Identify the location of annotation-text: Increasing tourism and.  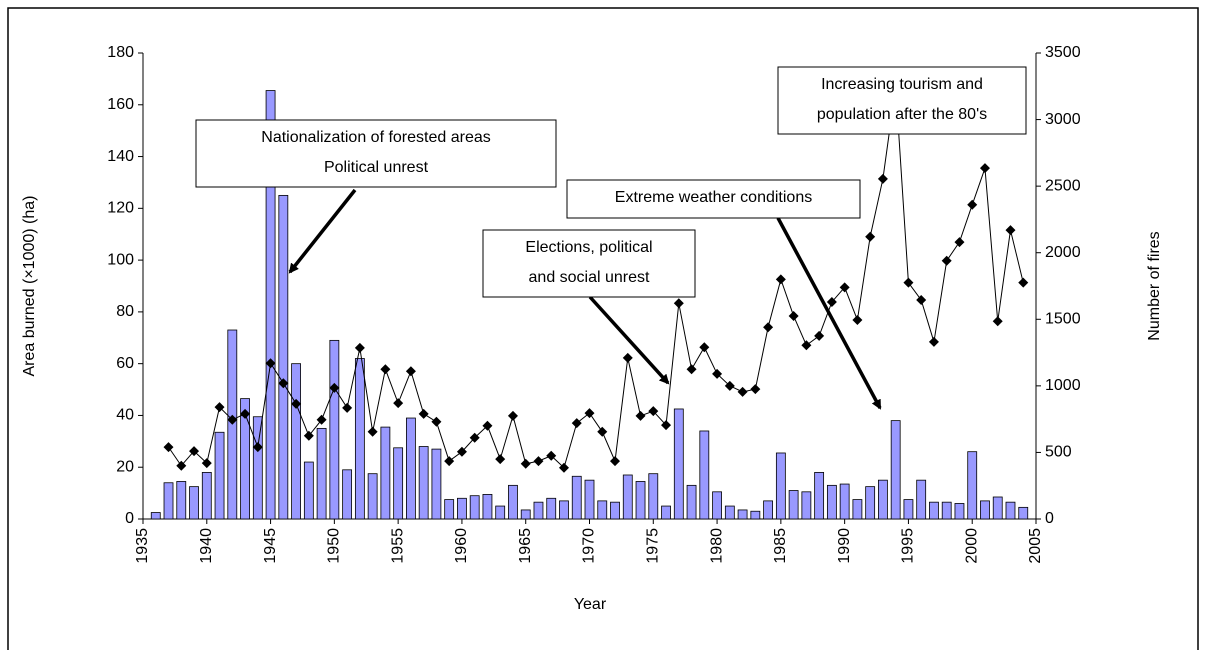
(902, 84).